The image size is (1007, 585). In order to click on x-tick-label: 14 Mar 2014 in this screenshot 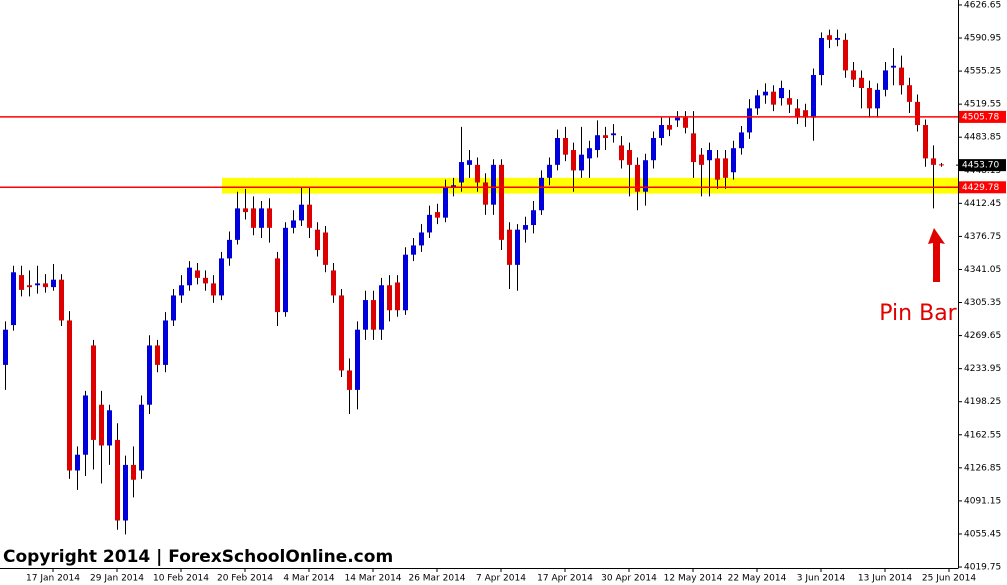, I will do `click(372, 579)`.